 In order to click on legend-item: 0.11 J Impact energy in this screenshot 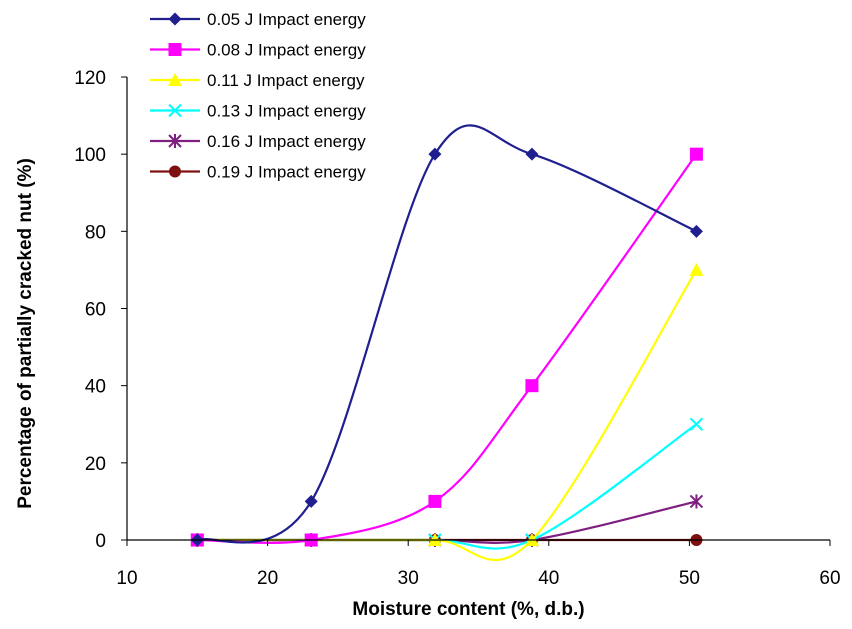, I will do `click(257, 80)`.